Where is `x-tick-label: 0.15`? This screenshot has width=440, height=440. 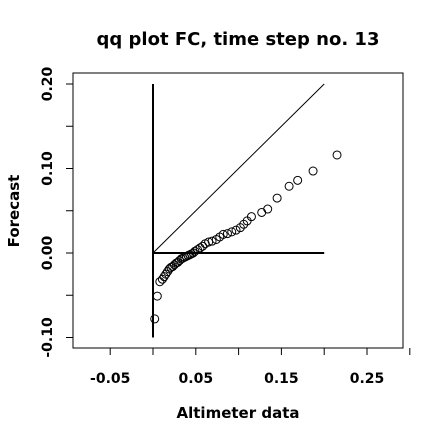 x-tick-label: 0.15 is located at coordinates (281, 379).